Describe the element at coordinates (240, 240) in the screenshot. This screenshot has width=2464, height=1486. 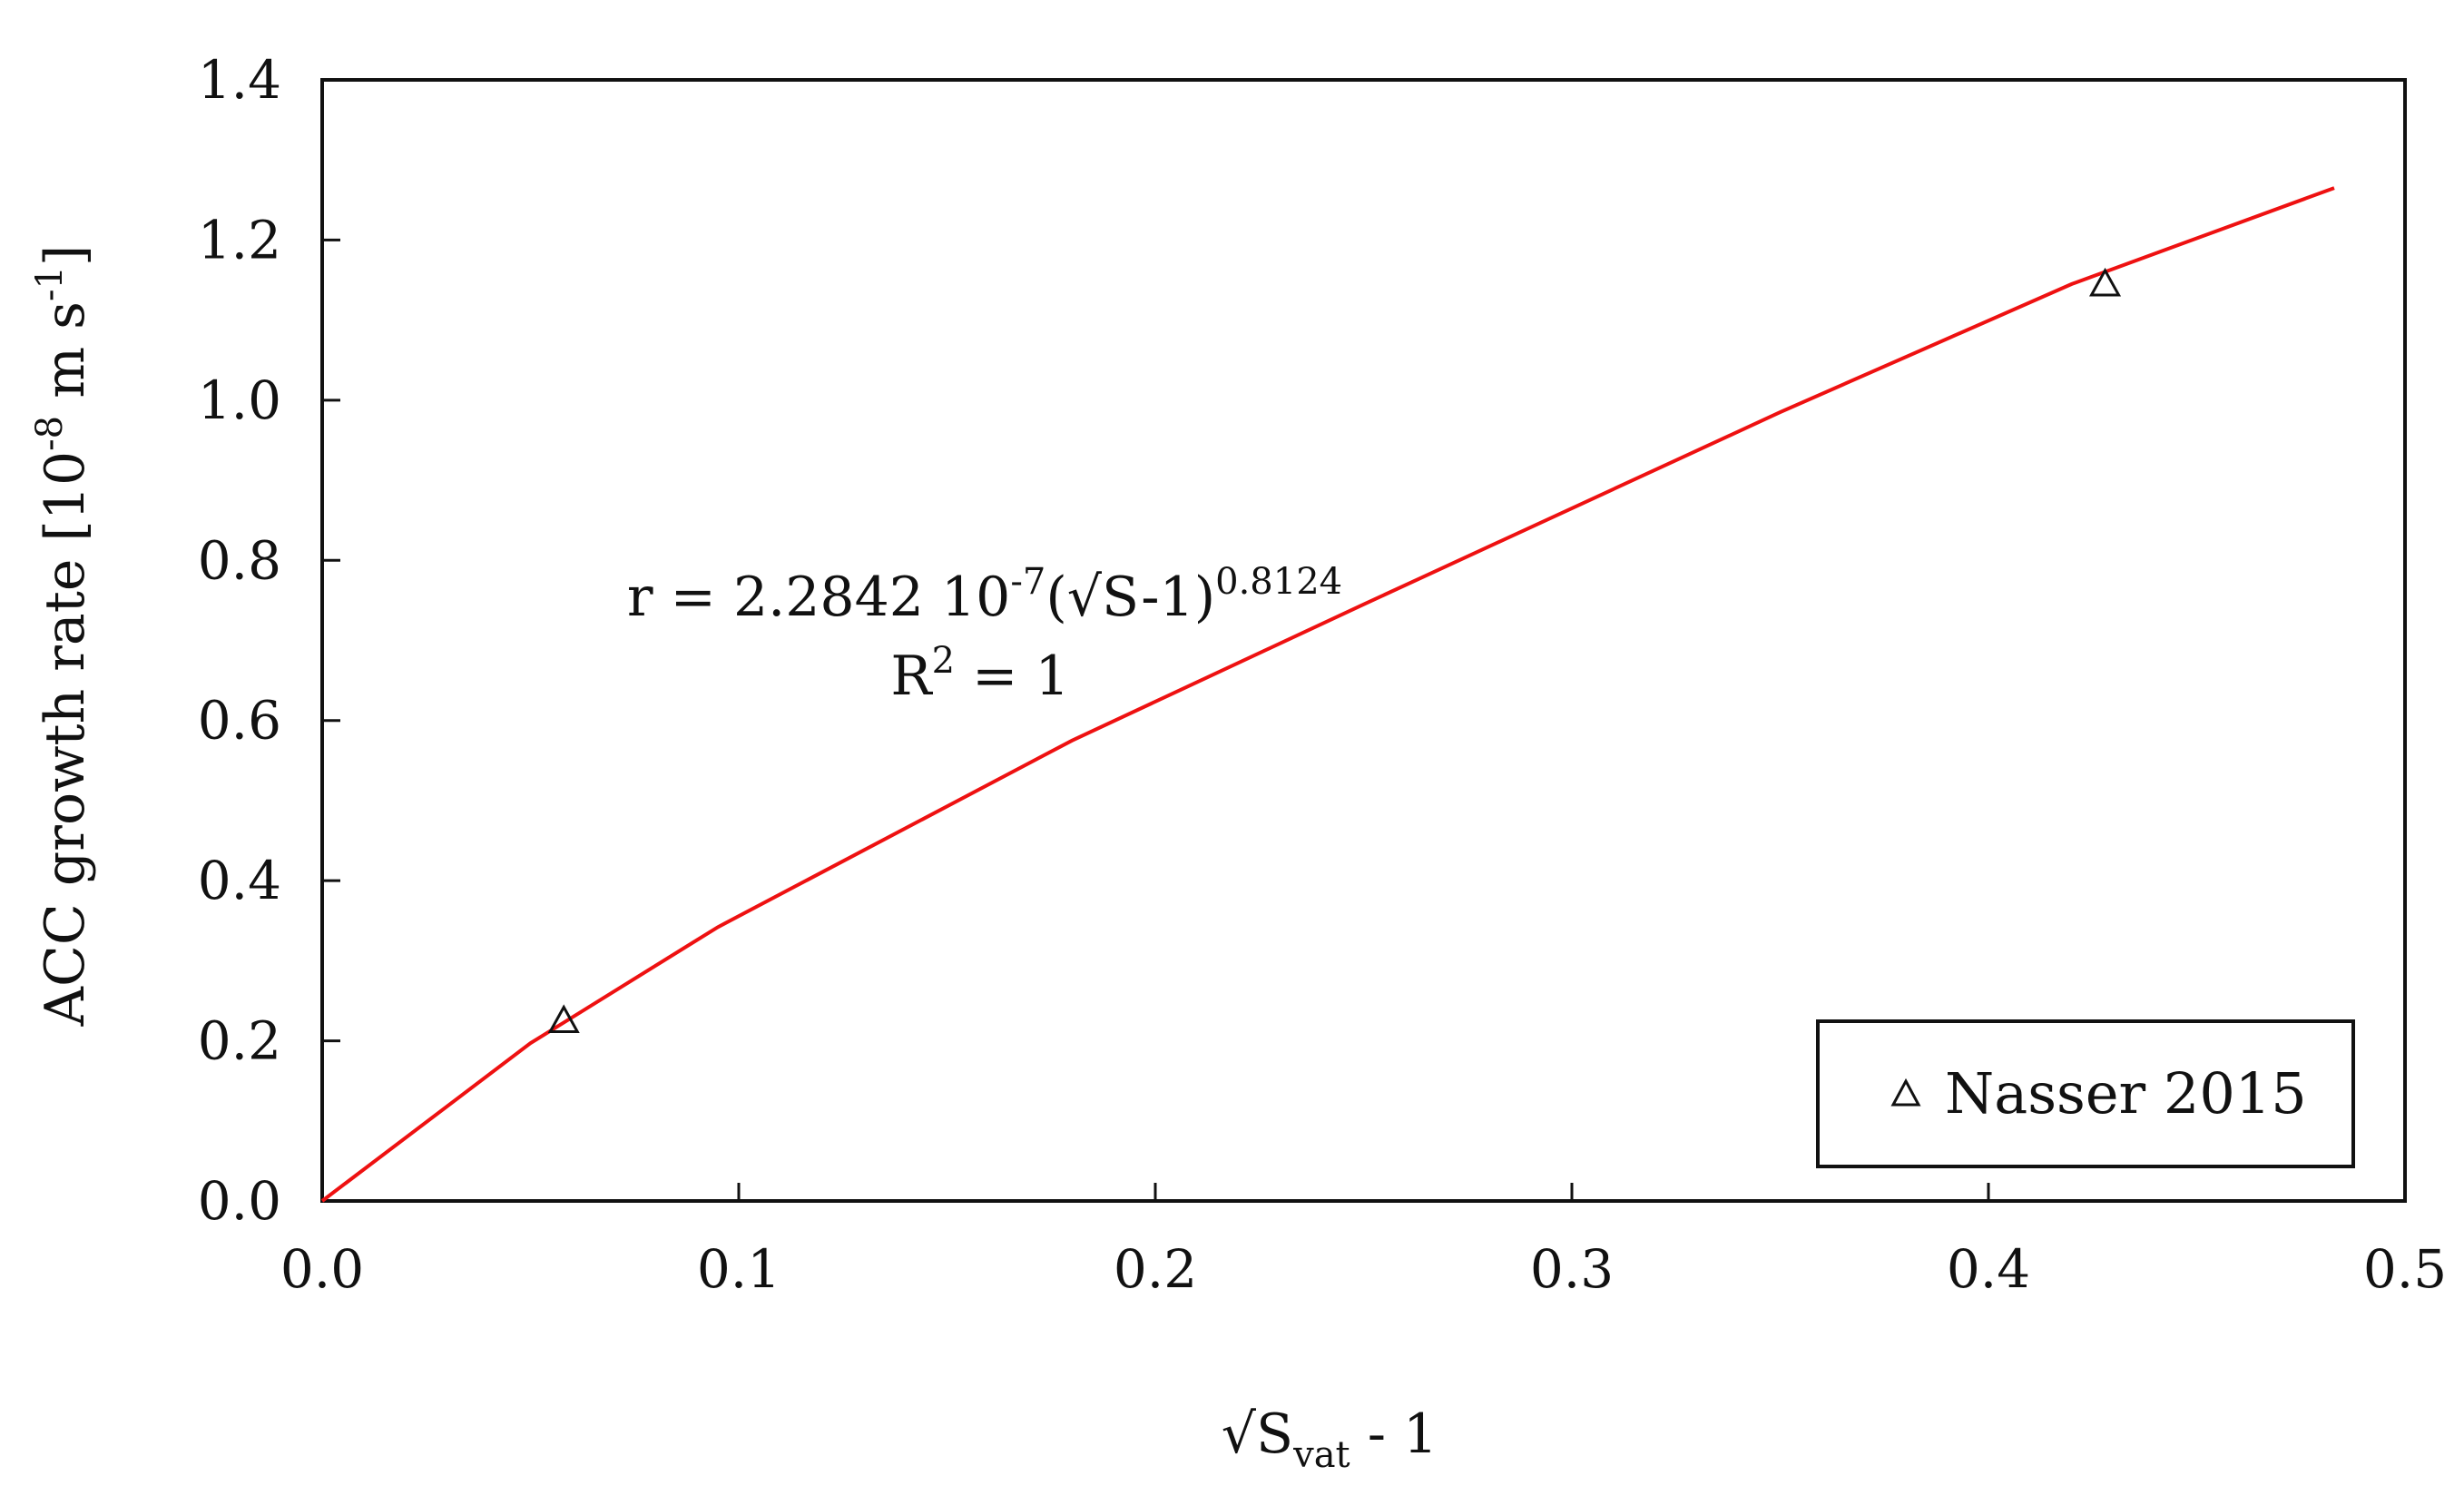
I see `y-tick-label: 1.2` at that location.